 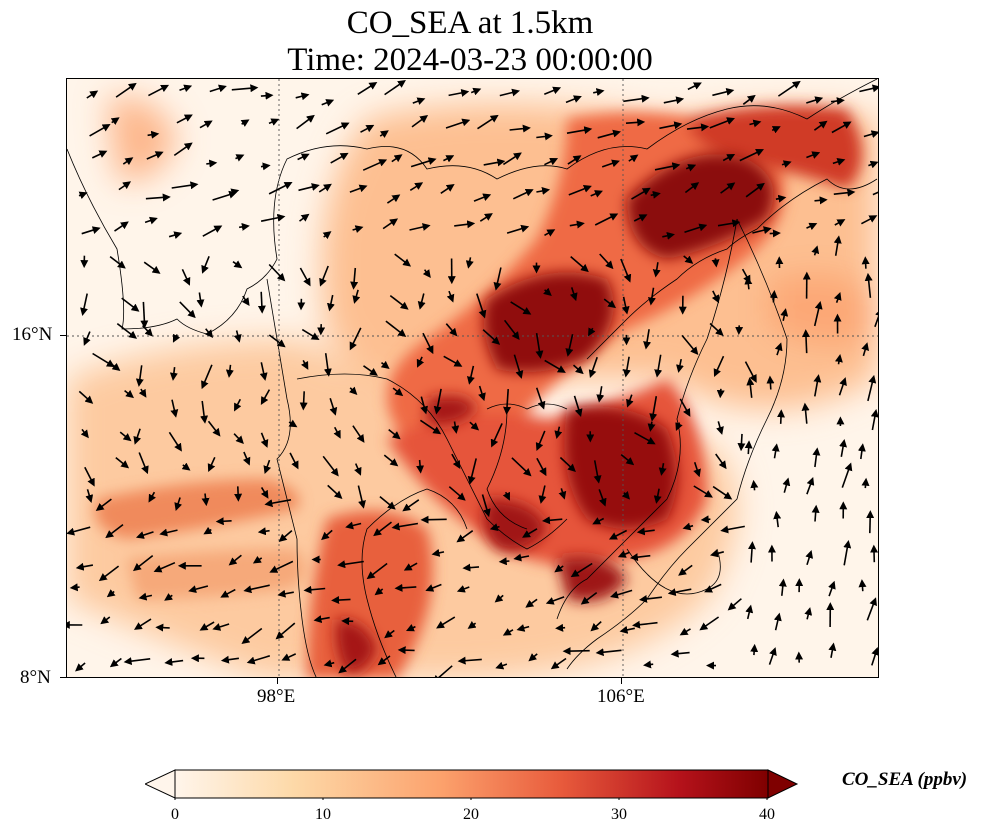 I want to click on chart-title-line2: Time: 2024-03-23 00:00:00, so click(x=470, y=60).